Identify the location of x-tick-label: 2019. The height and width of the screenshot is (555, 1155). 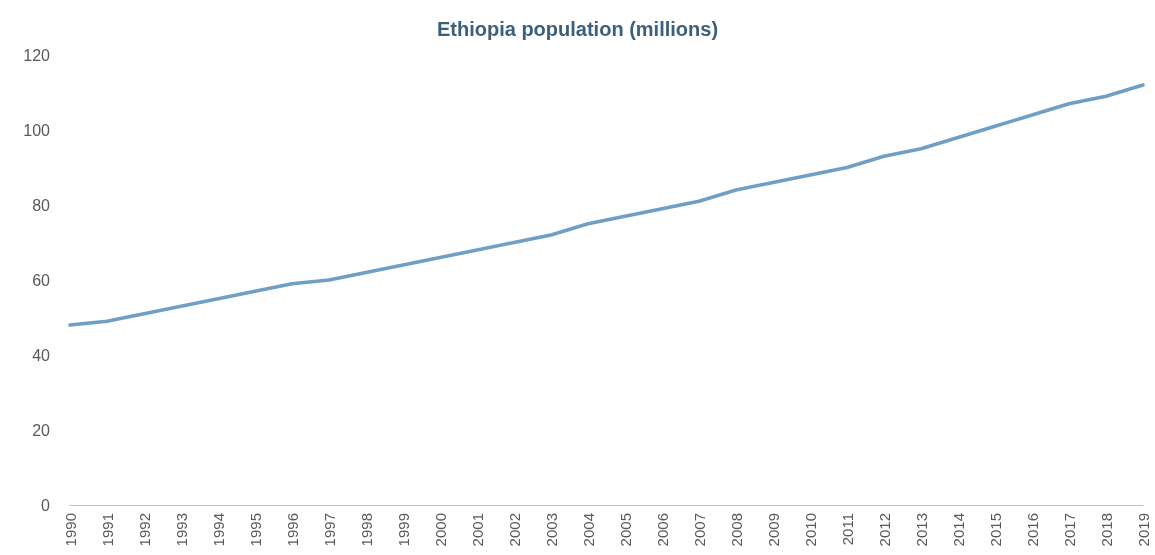
(1143, 530).